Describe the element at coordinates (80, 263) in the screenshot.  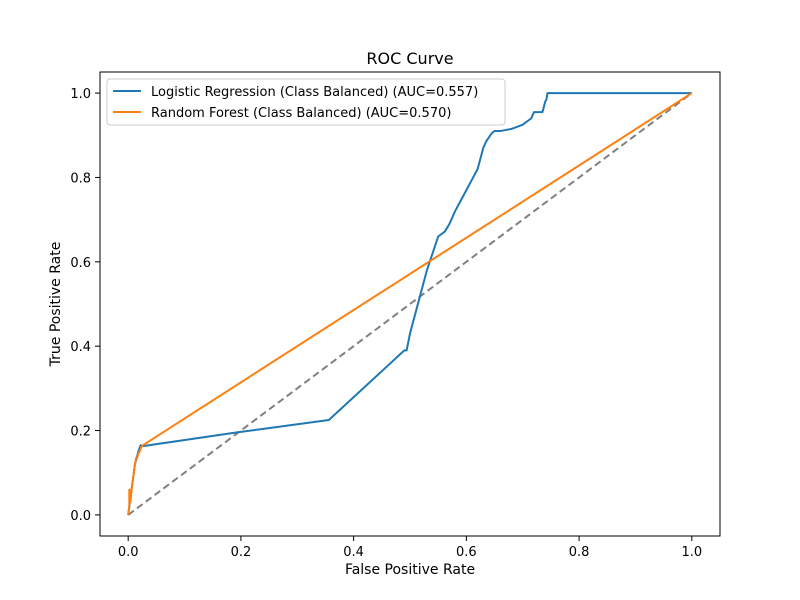
I see `y-tick-label: 0.6` at that location.